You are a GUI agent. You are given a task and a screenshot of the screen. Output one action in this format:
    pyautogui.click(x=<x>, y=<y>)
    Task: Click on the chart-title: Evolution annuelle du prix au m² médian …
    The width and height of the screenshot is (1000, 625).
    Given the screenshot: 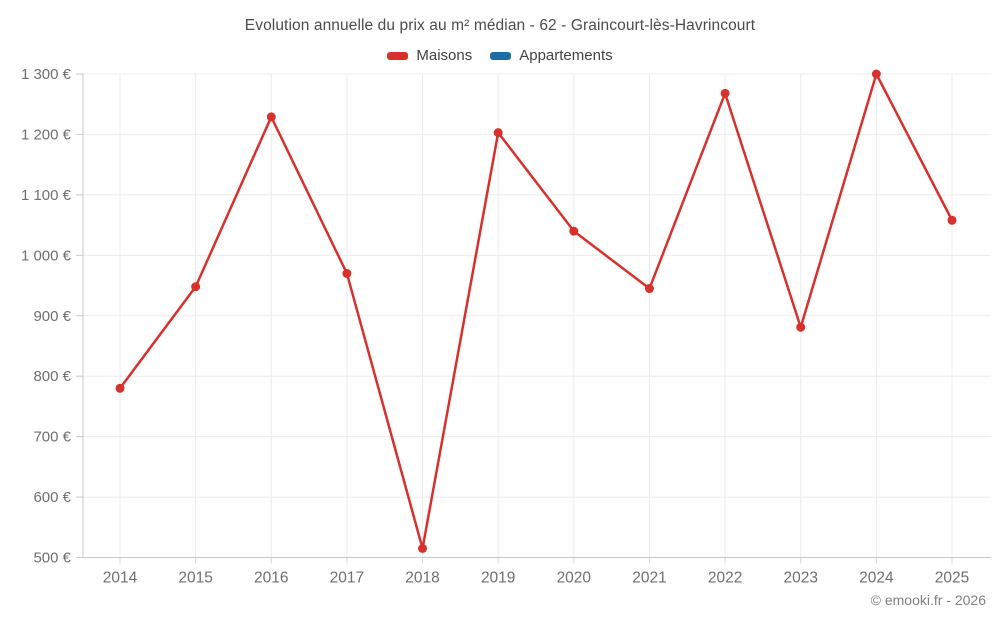 What is the action you would take?
    pyautogui.click(x=500, y=25)
    